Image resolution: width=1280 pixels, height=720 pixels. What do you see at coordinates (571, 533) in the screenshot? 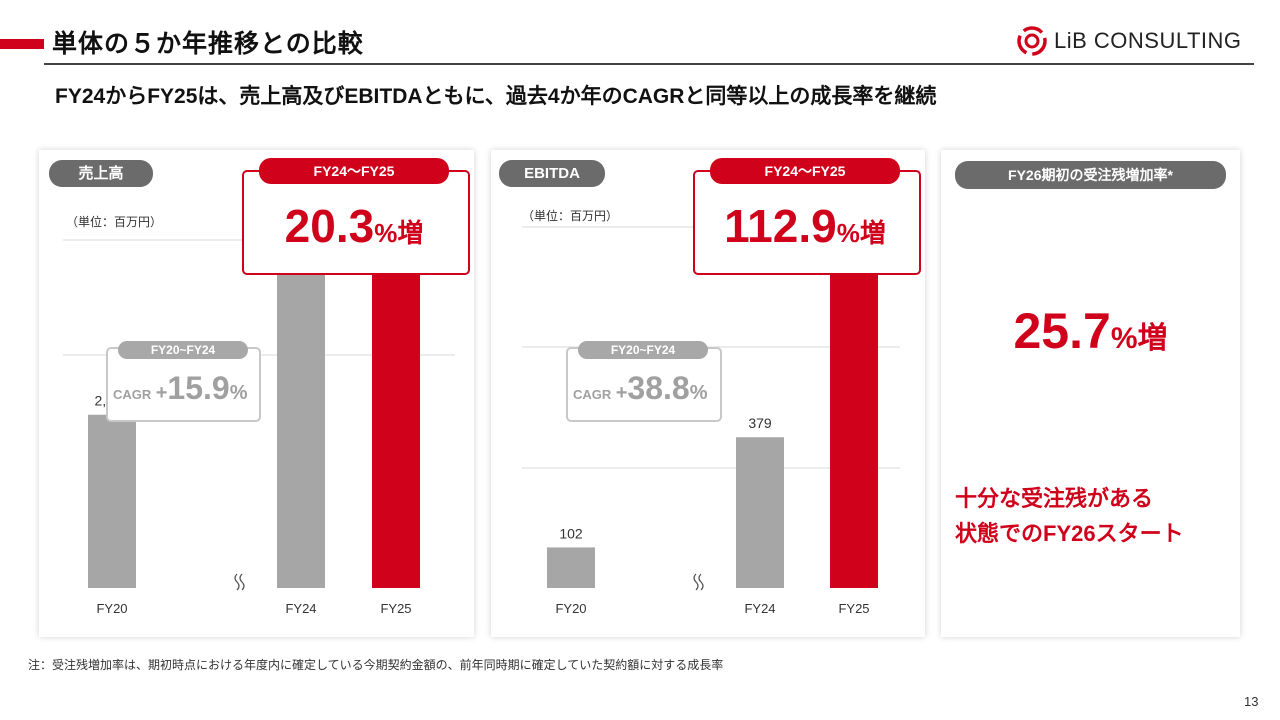
I see `ebitda-value-label-fy20: 102` at bounding box center [571, 533].